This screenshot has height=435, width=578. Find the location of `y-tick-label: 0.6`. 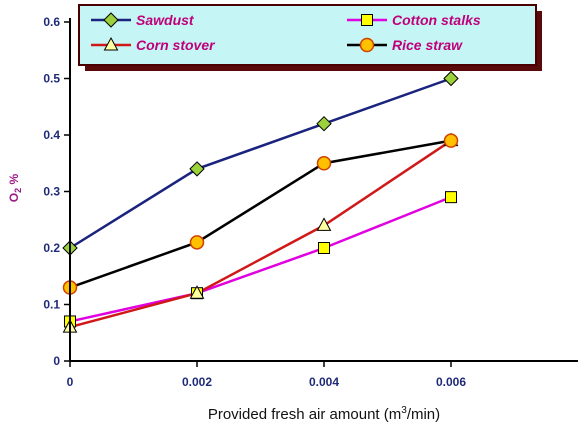

y-tick-label: 0.6 is located at coordinates (51, 22).